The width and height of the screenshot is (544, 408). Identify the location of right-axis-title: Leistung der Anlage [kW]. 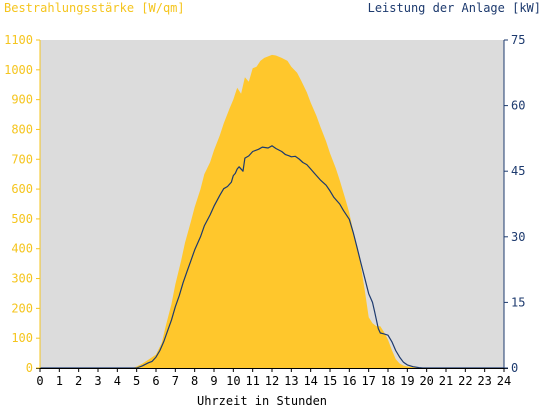
(454, 8).